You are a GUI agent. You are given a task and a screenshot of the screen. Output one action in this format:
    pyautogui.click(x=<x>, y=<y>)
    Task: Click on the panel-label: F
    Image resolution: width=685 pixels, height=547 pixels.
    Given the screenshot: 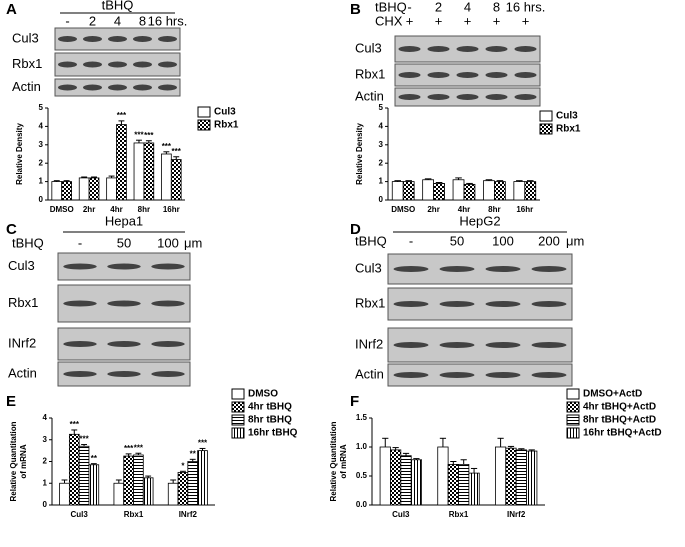 What is the action you would take?
    pyautogui.click(x=354, y=401)
    